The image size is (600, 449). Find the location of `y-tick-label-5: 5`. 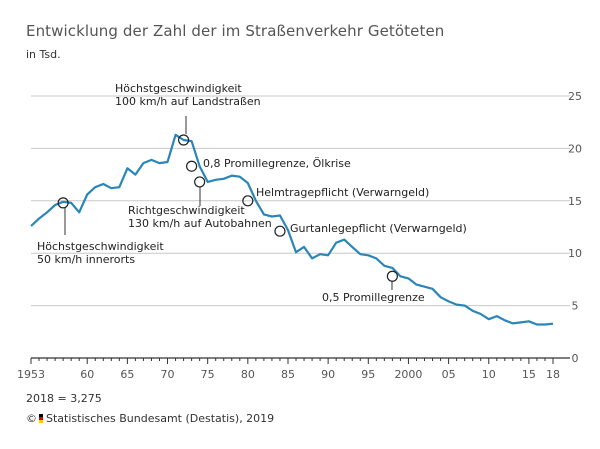

y-tick-label-5: 5 is located at coordinates (575, 306).